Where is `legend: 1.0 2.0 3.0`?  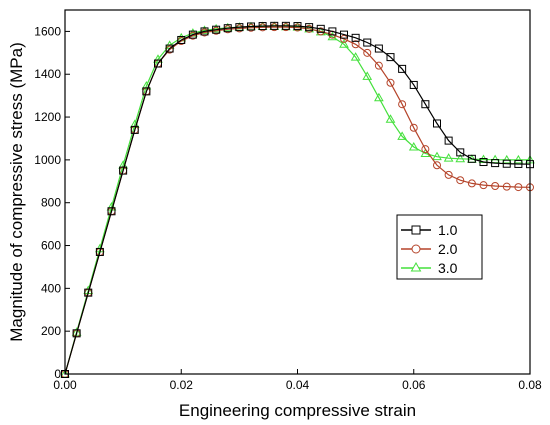
legend: 1.0 2.0 3.0 is located at coordinates (439, 247).